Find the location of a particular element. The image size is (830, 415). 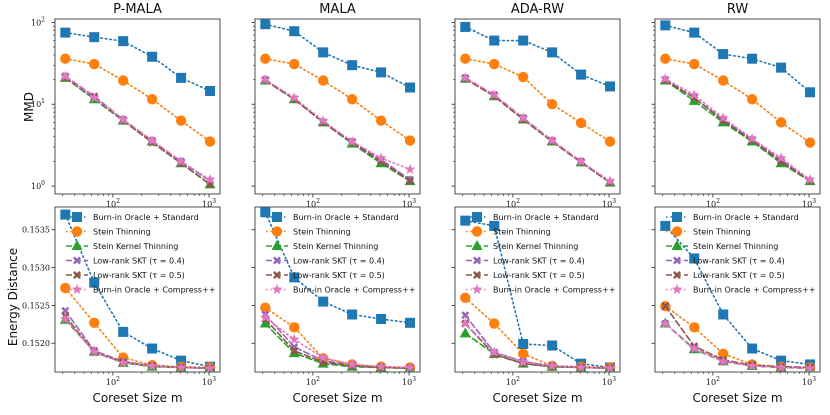

legend-label: Low-rank SKT (τ = 0.4) is located at coordinates (339, 261).